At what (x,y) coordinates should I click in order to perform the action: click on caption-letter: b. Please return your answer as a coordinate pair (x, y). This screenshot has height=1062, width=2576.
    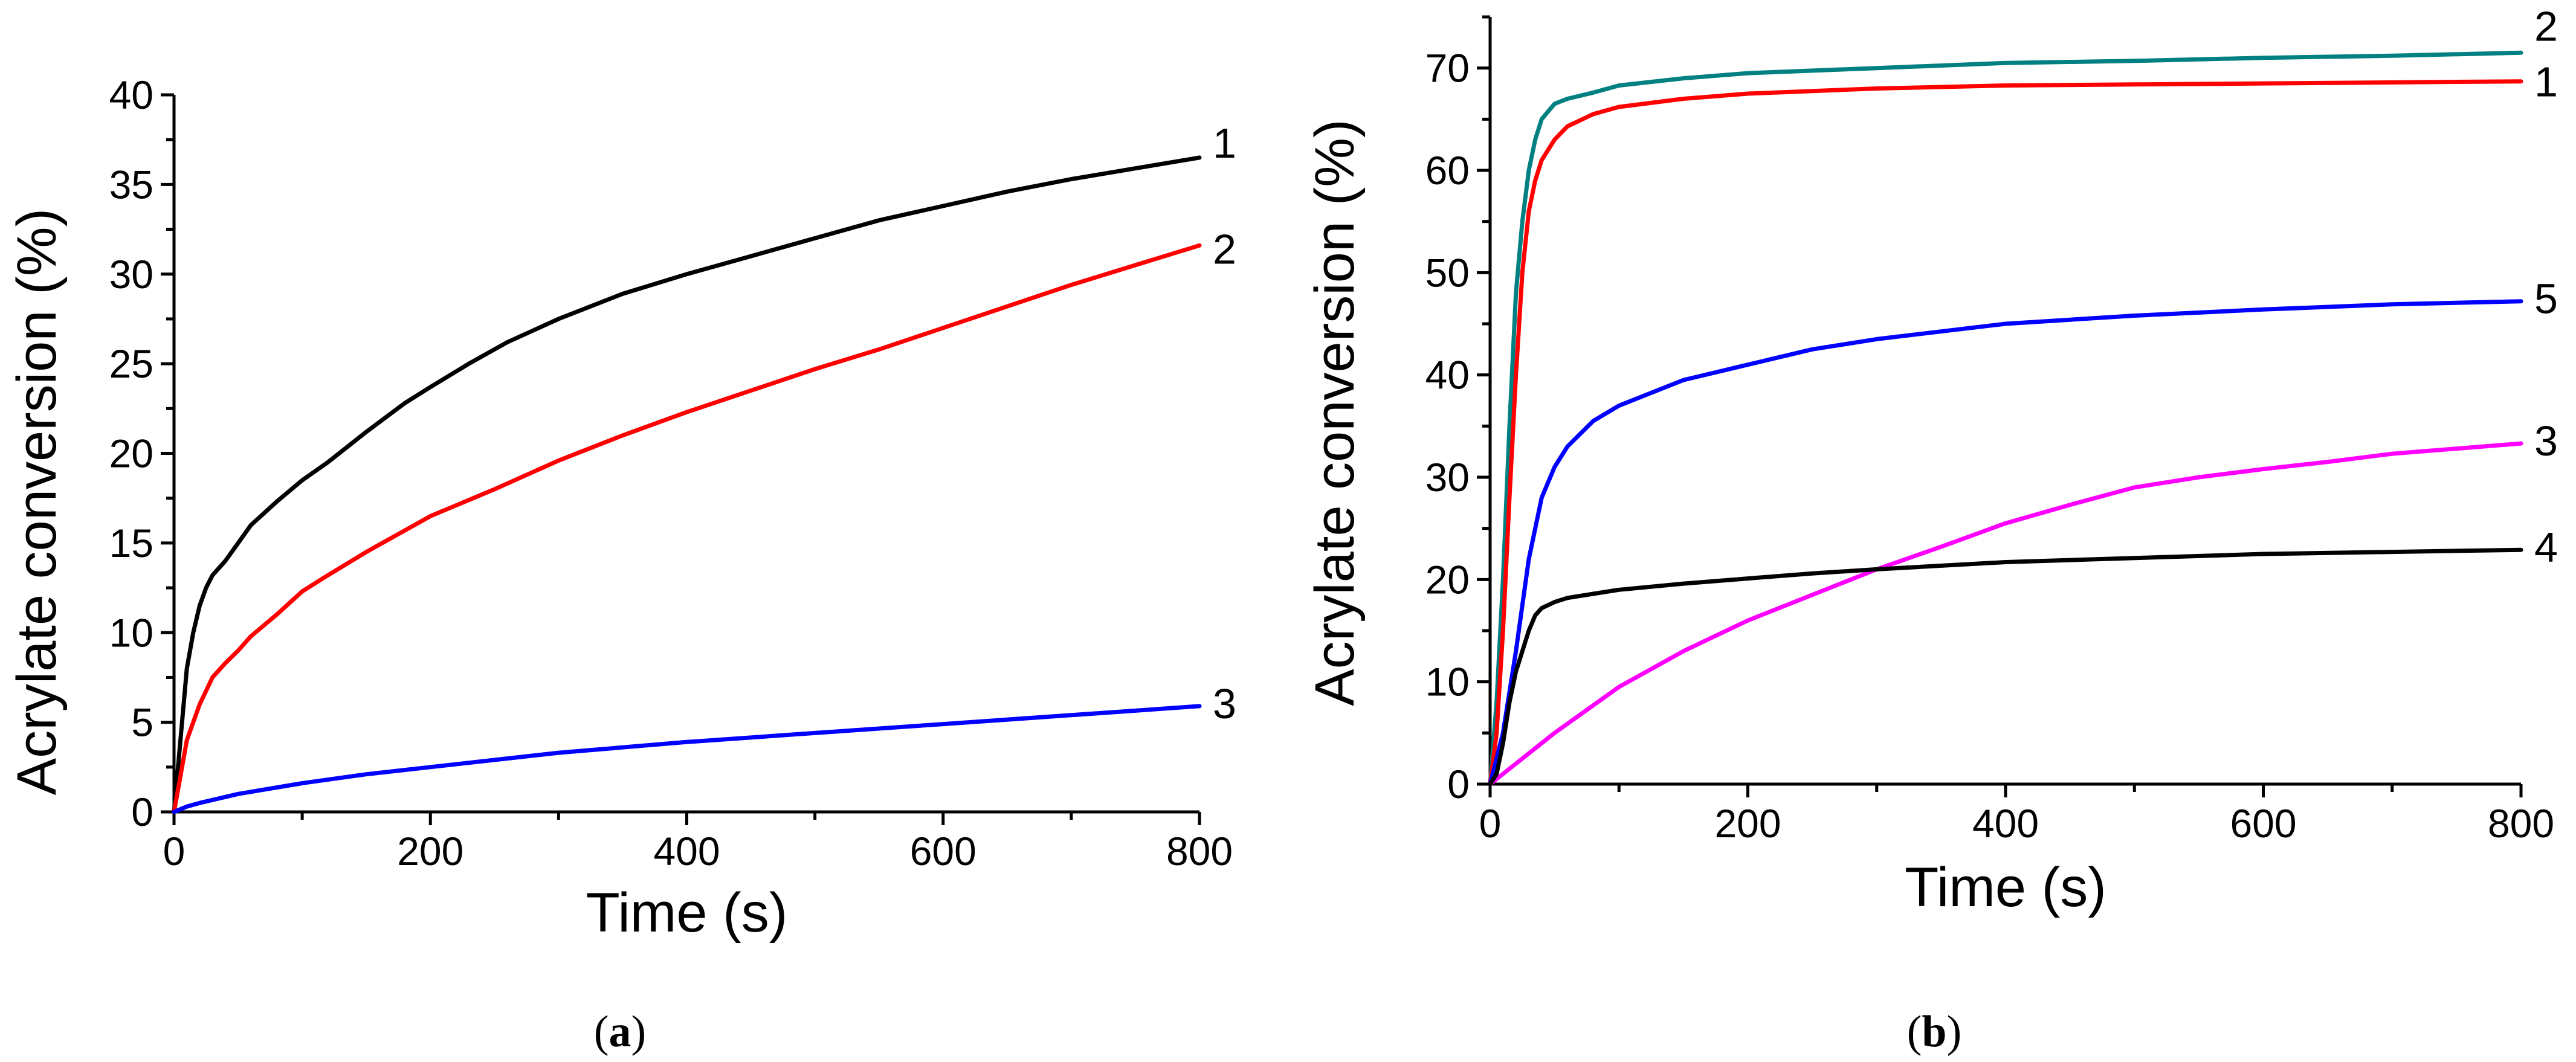
    Looking at the image, I should click on (1934, 1032).